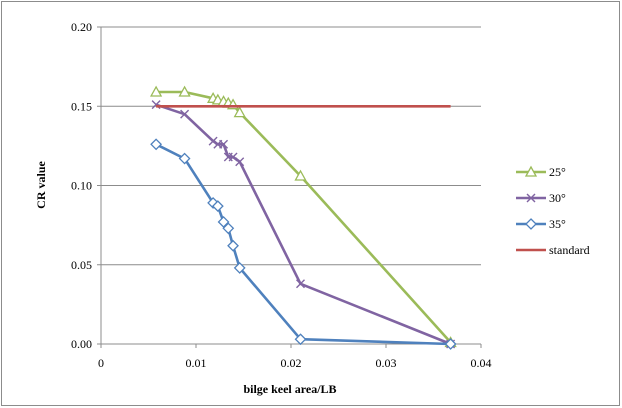 The width and height of the screenshot is (622, 408). Describe the element at coordinates (569, 250) in the screenshot. I see `legend-label: standard` at that location.